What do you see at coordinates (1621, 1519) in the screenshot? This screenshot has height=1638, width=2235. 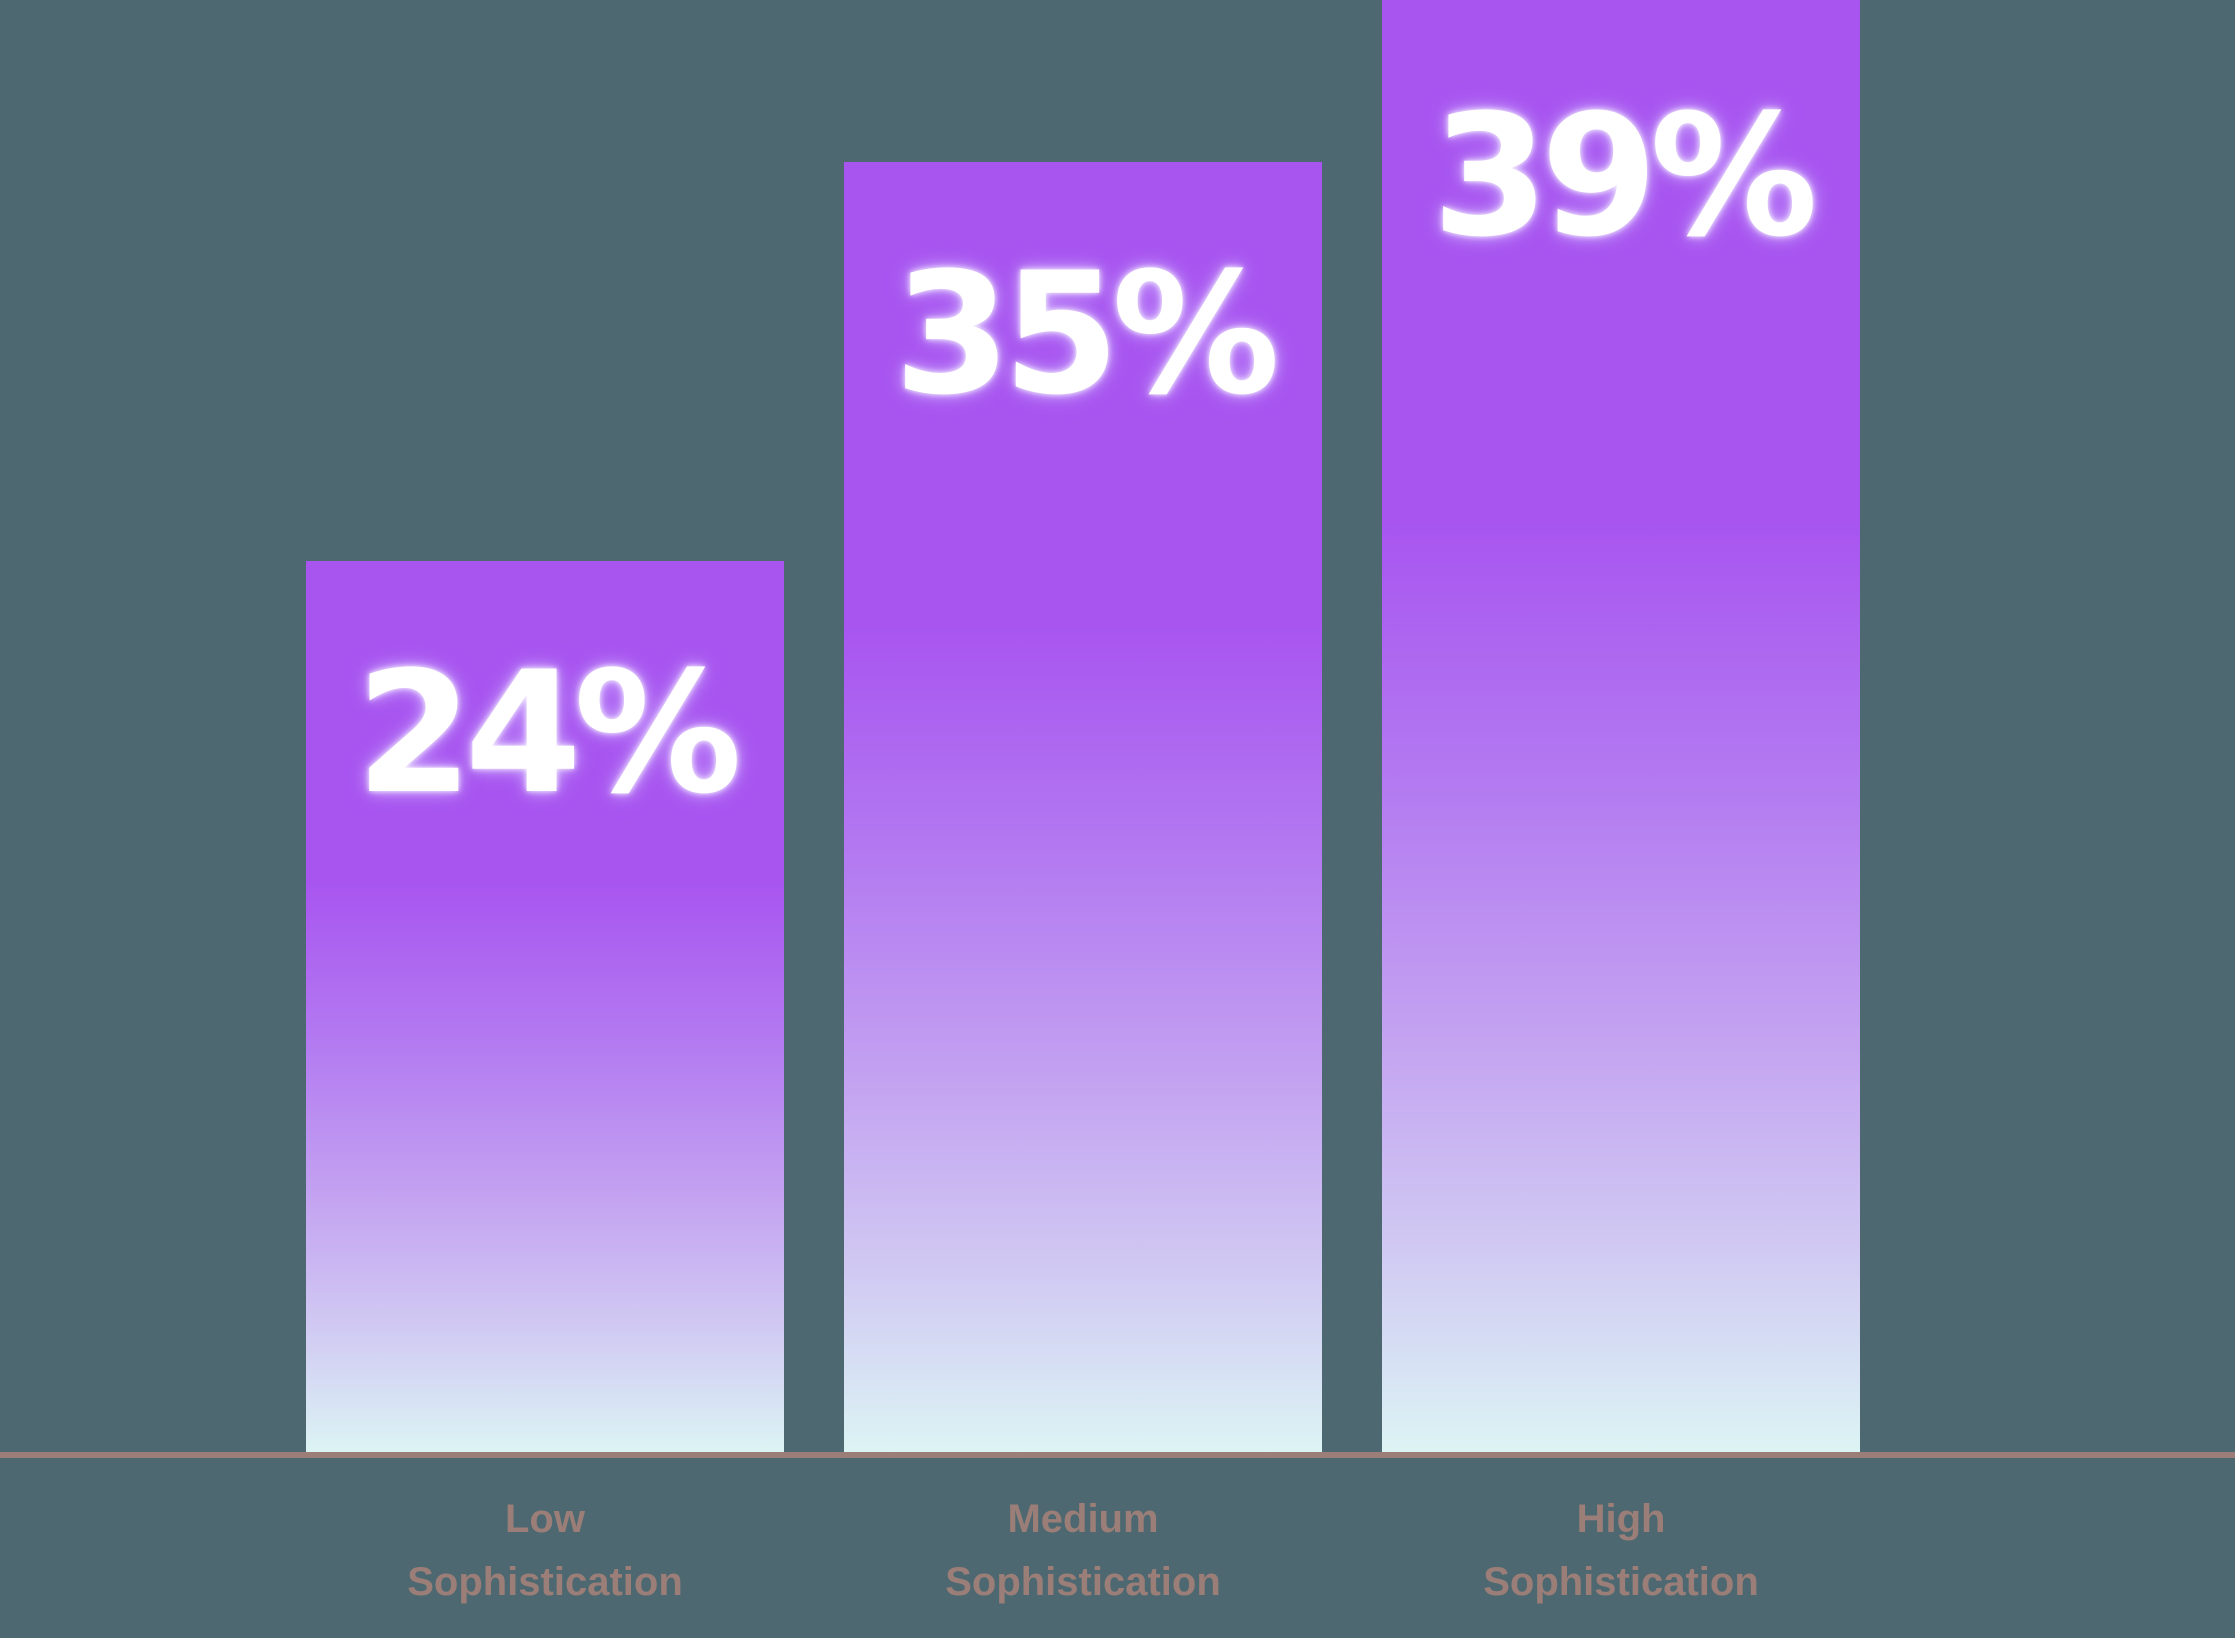 I see `category-label-line1: High` at bounding box center [1621, 1519].